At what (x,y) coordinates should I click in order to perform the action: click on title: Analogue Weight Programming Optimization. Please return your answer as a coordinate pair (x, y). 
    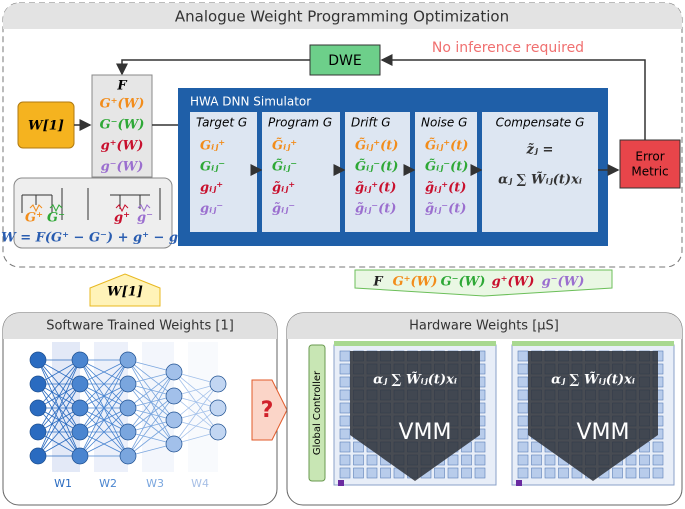
    Looking at the image, I should click on (342, 17).